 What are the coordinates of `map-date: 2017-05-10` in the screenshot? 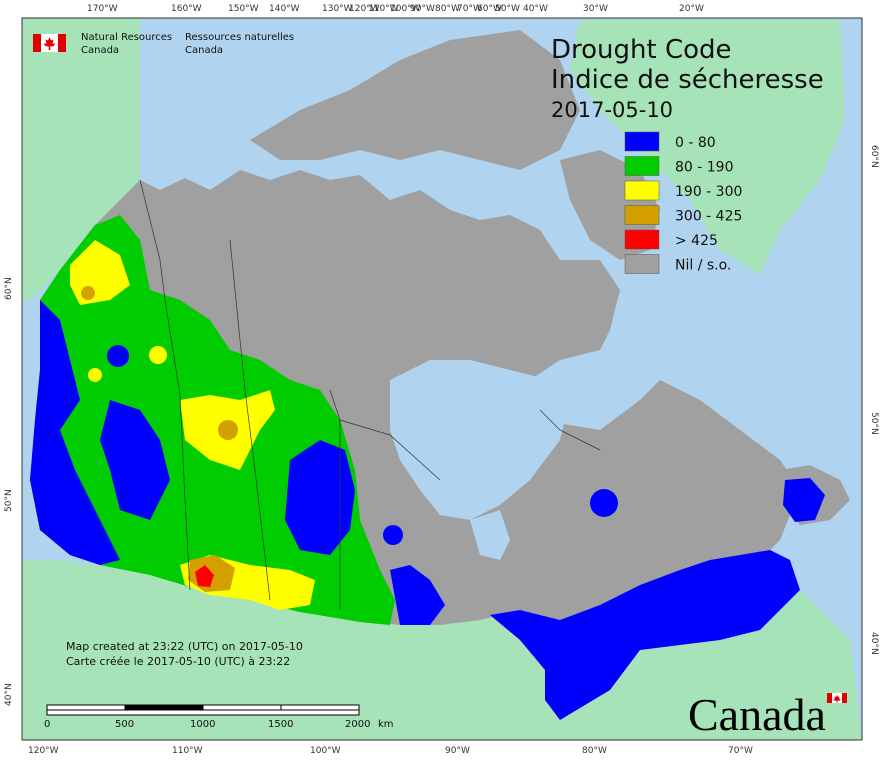 It's located at (612, 110).